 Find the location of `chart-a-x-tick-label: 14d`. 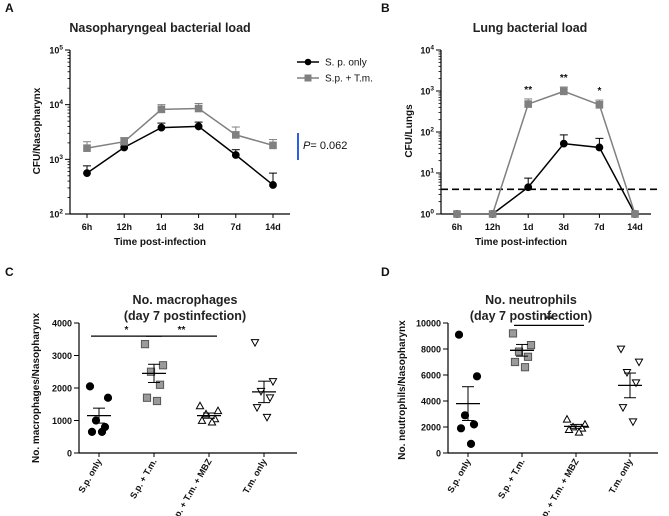

chart-a-x-tick-label: 14d is located at coordinates (273, 227).